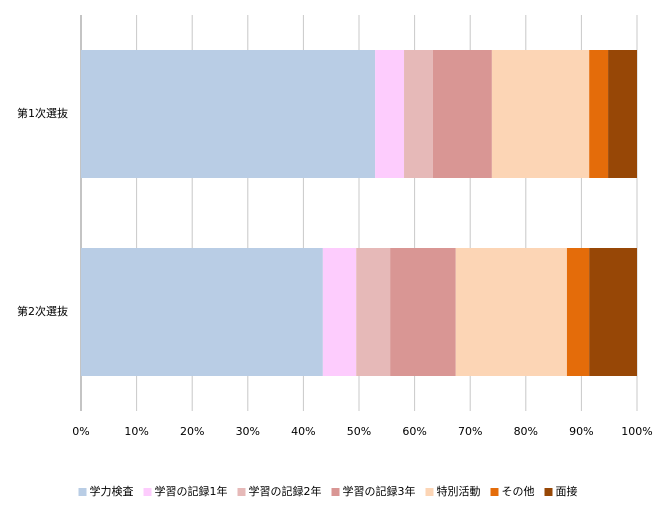 The image size is (656, 512). I want to click on legend-label: その他, so click(518, 491).